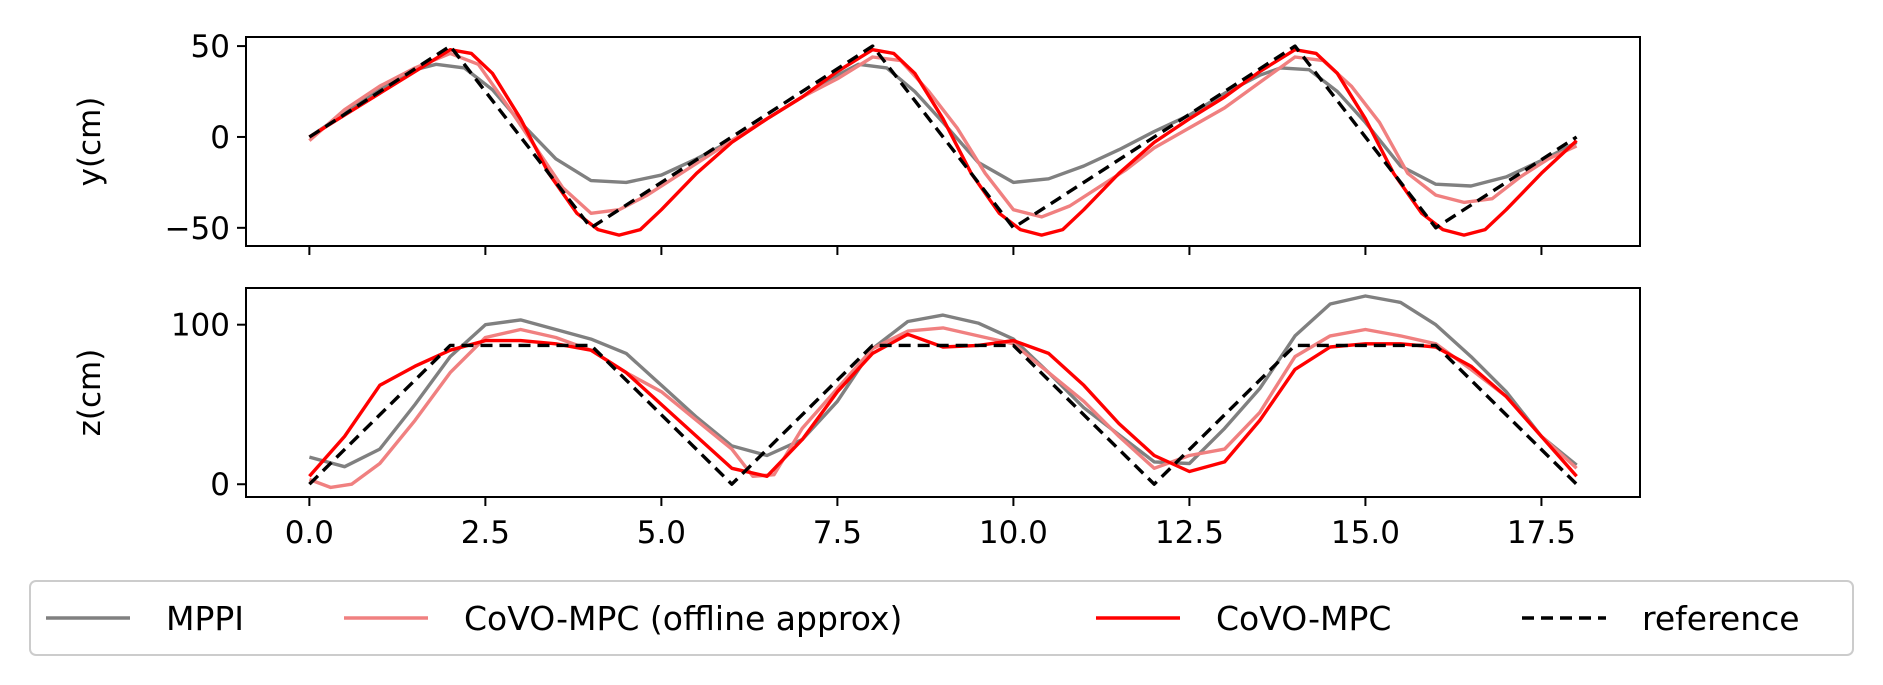 The image size is (1883, 685). What do you see at coordinates (1303, 618) in the screenshot?
I see `legend-label: CoVO-MPC` at bounding box center [1303, 618].